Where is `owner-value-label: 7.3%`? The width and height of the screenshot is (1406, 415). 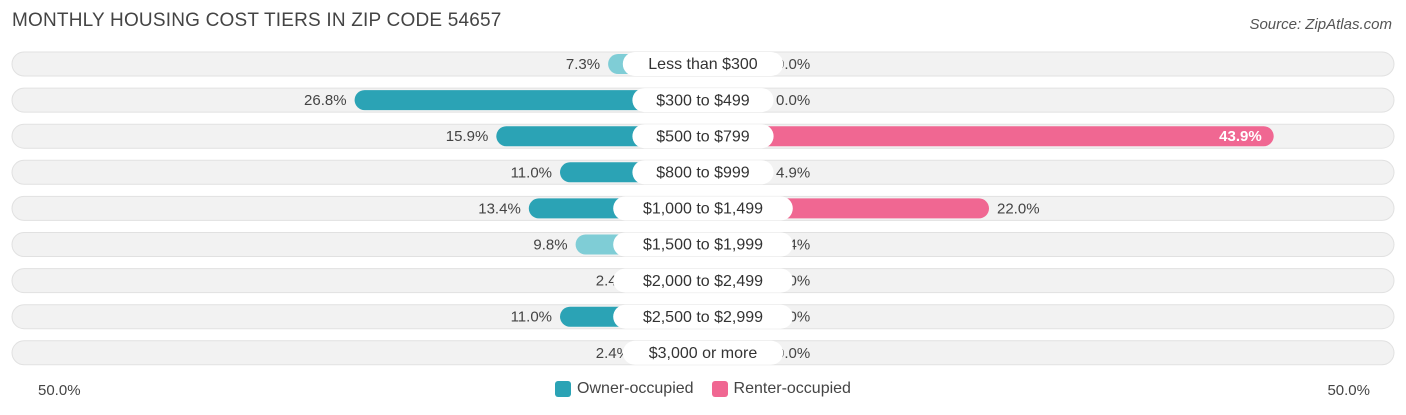
owner-value-label: 7.3% is located at coordinates (583, 64).